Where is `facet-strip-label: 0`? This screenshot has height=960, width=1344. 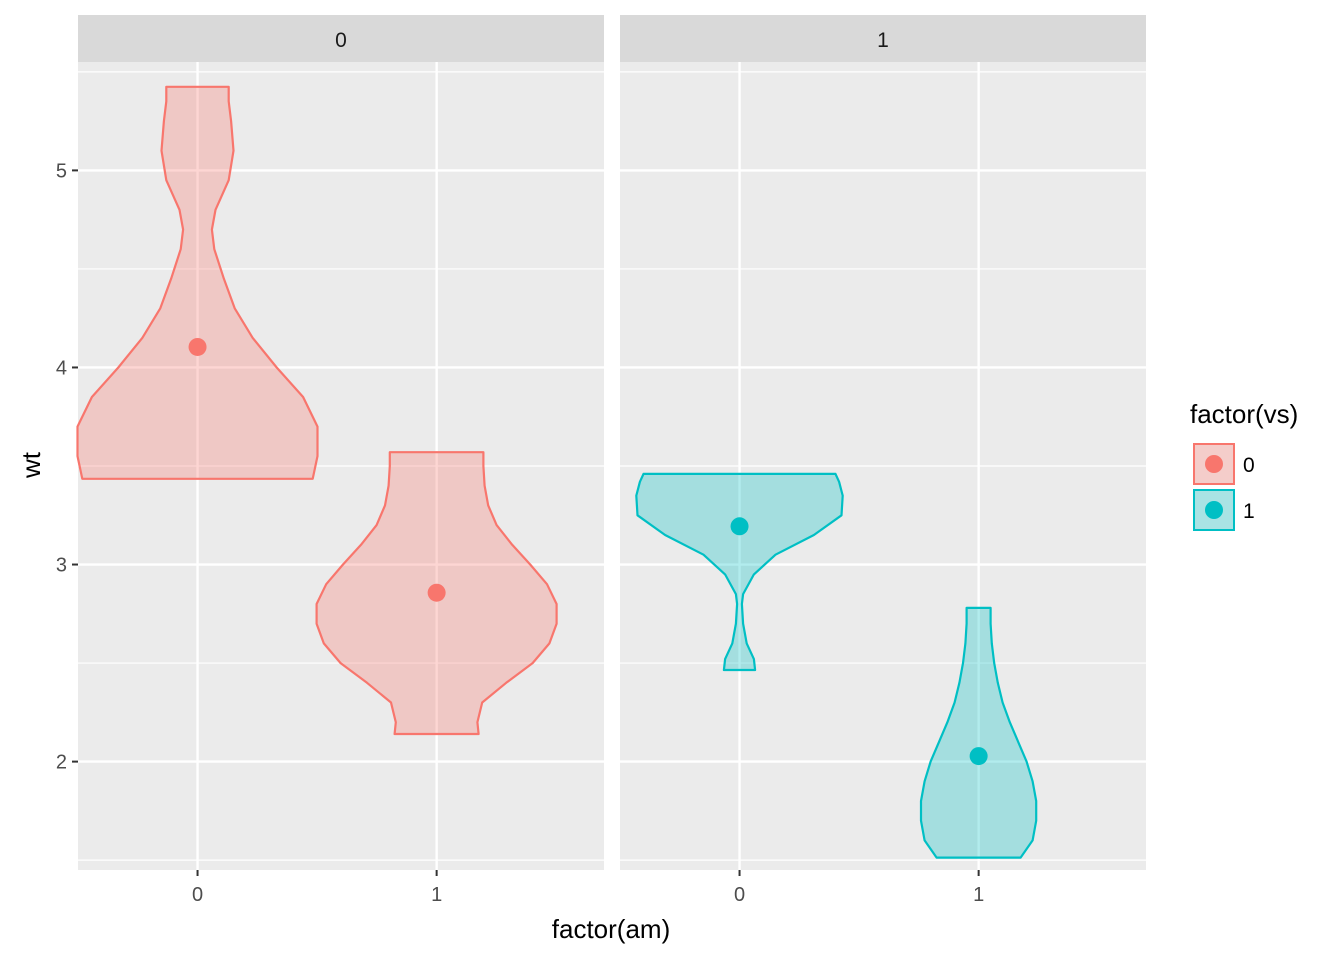
facet-strip-label: 0 is located at coordinates (341, 40).